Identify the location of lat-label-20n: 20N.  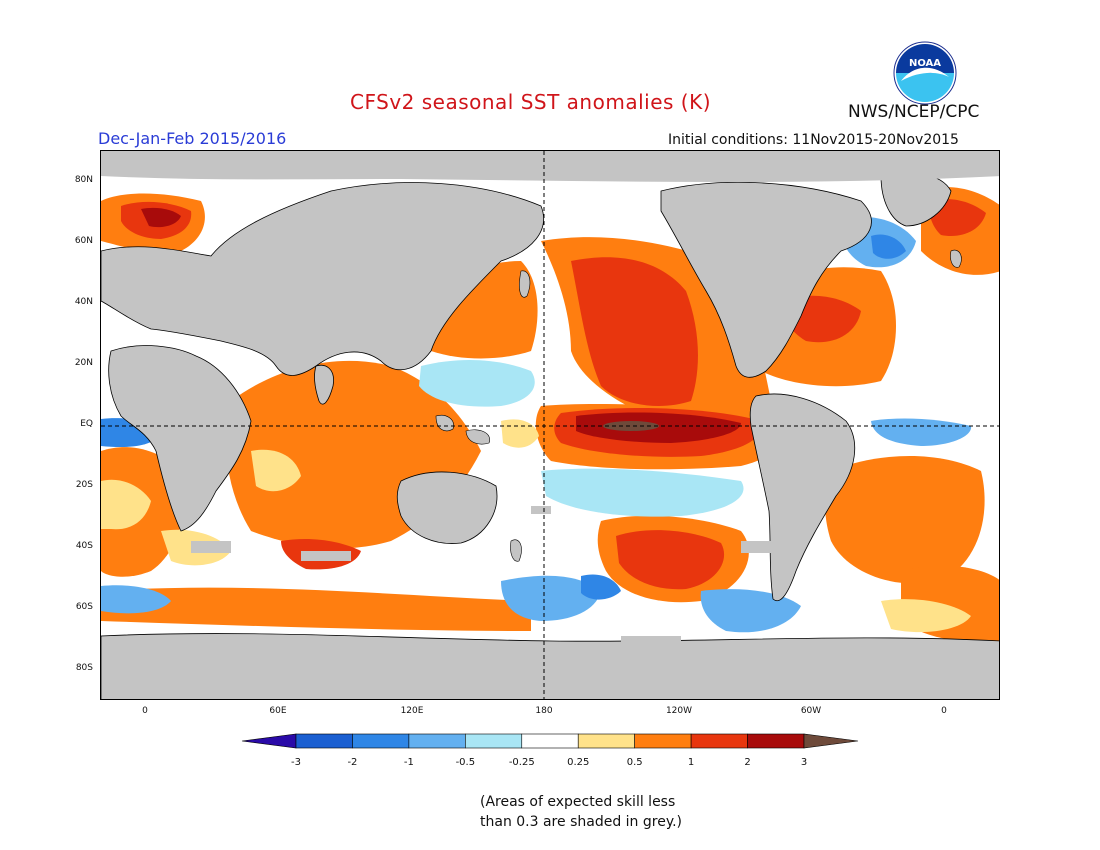
(83, 363).